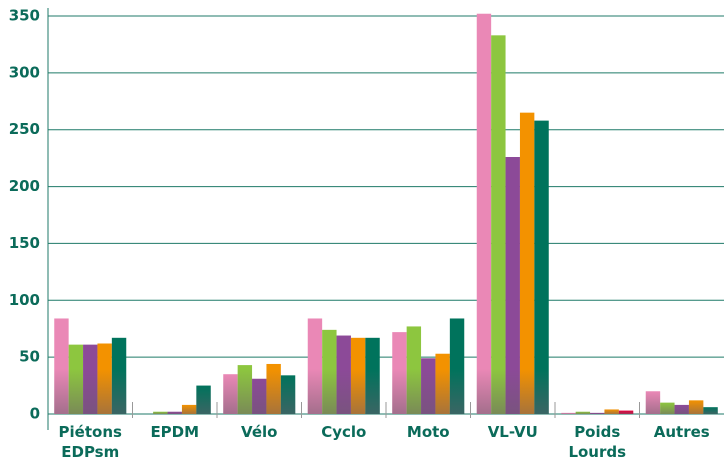 The width and height of the screenshot is (724, 460). I want to click on x-tick-label-line: Lourds, so click(597, 451).